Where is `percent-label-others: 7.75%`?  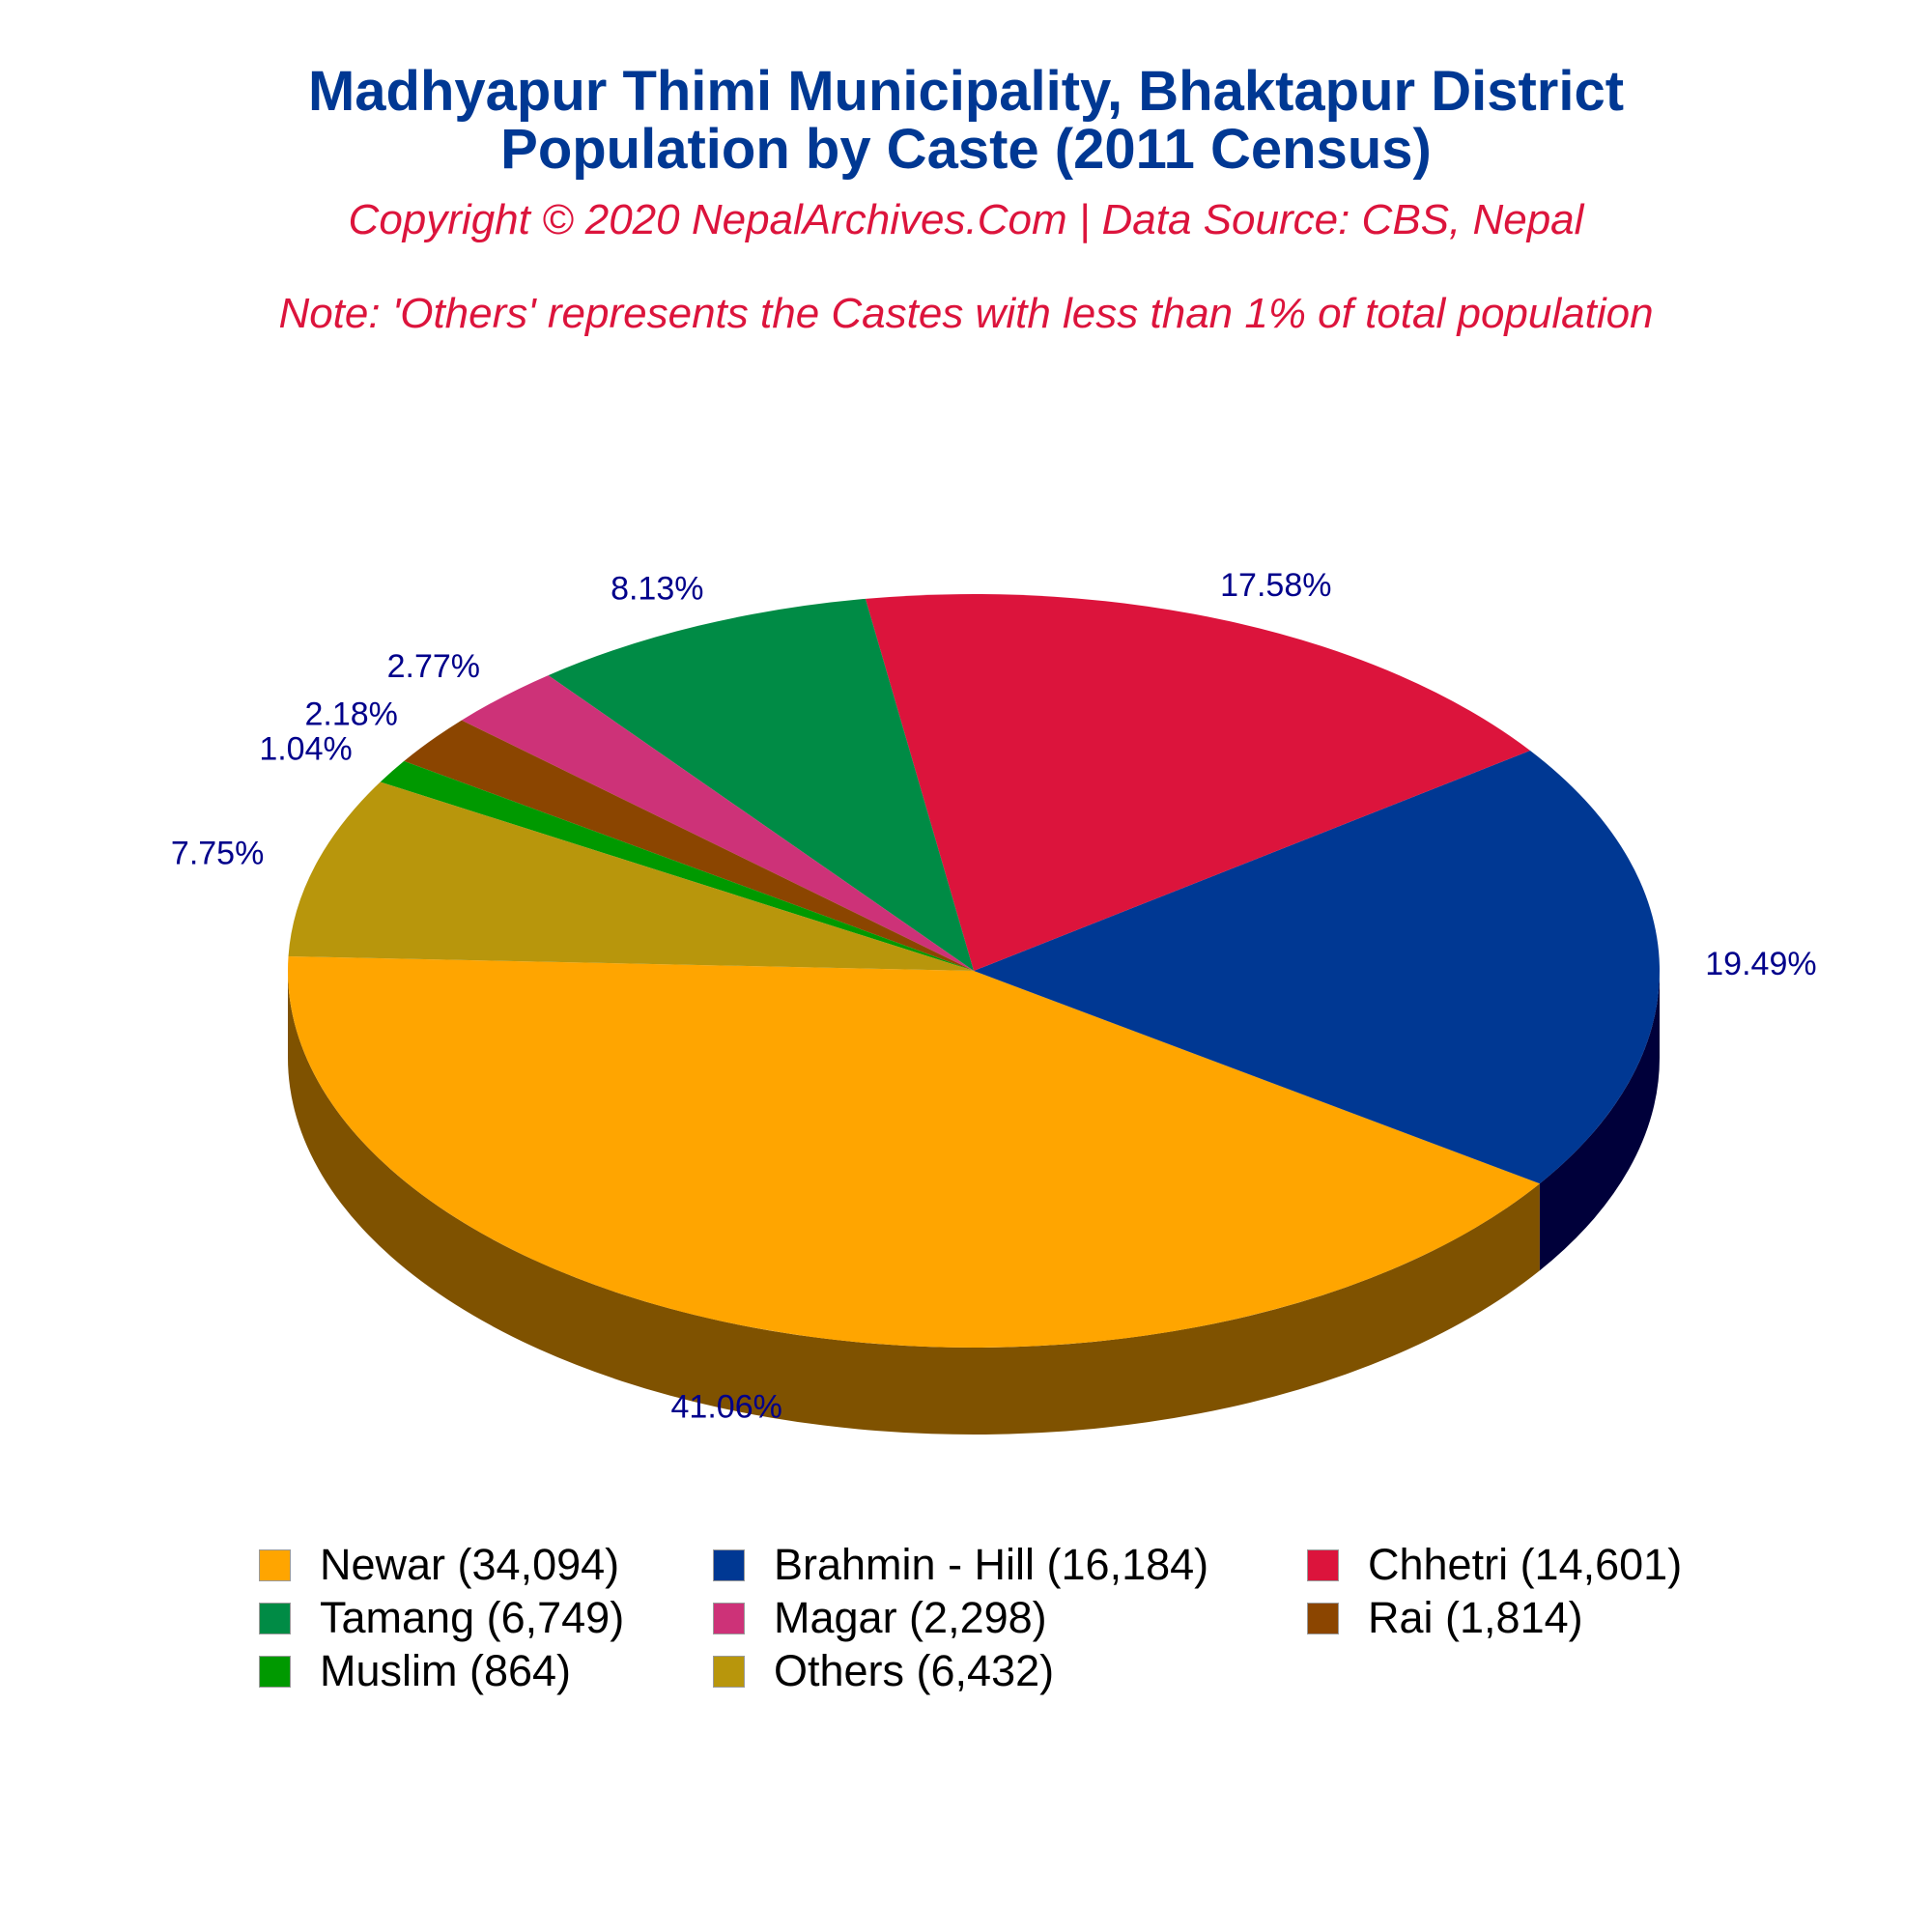 percent-label-others: 7.75% is located at coordinates (217, 853).